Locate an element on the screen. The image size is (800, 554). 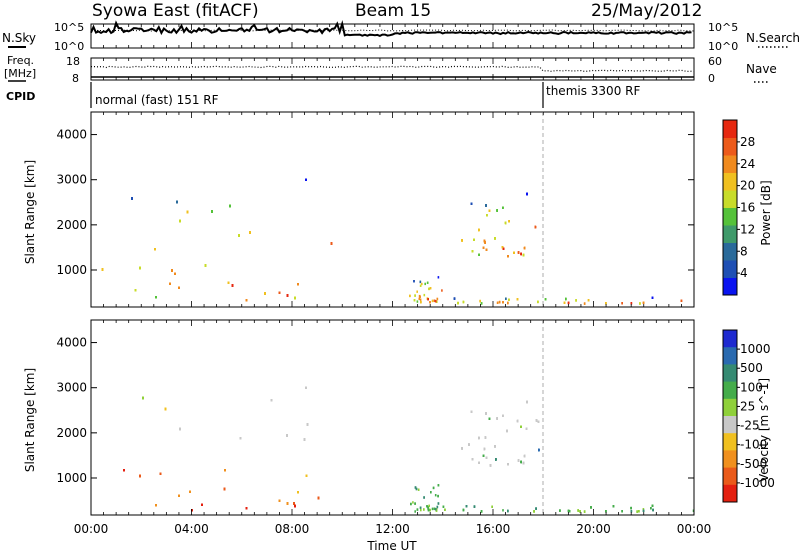
velocity-colorbar-label: Velocity [m s^-1] is located at coordinates (764, 430).